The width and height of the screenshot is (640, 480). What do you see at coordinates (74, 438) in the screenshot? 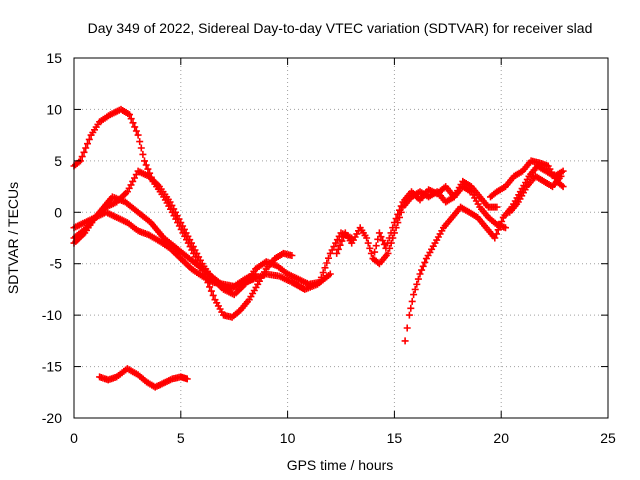
I see `x-tick-label: 0` at bounding box center [74, 438].